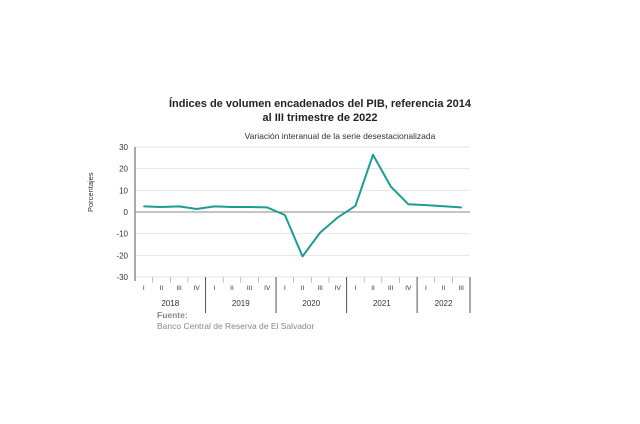 This screenshot has height=424, width=640. I want to click on y-tick-label: 10, so click(123, 190).